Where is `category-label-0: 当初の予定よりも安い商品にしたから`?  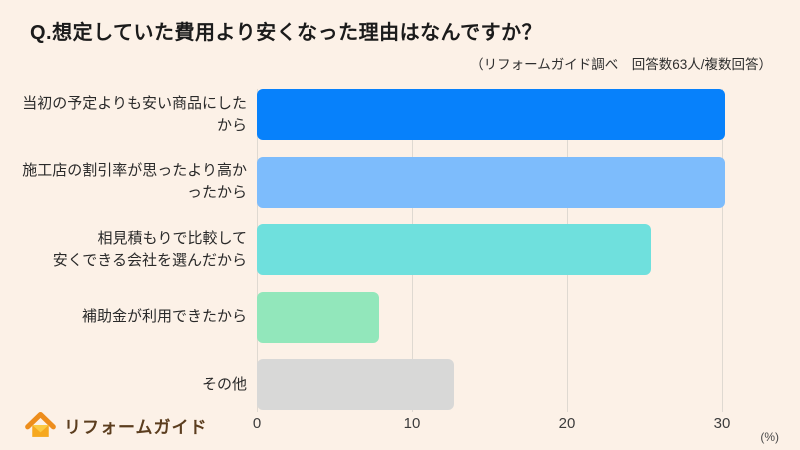 category-label-0: 当初の予定よりも安い商品にしたから is located at coordinates (134, 114).